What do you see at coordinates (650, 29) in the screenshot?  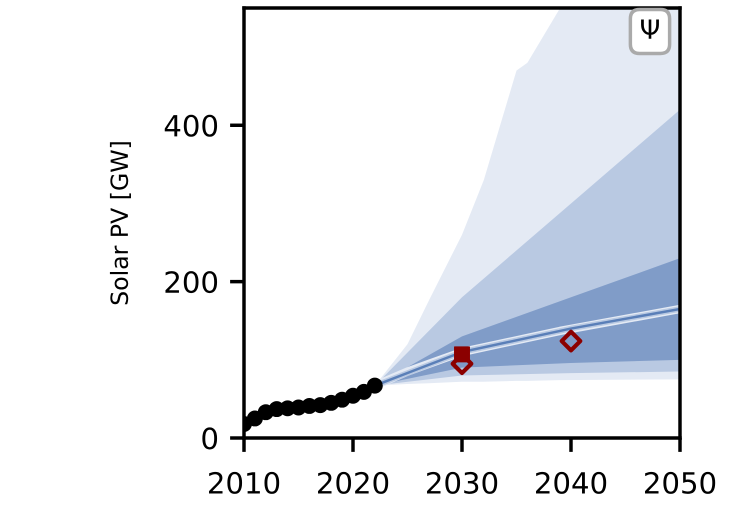 I see `annotation: Ψ` at bounding box center [650, 29].